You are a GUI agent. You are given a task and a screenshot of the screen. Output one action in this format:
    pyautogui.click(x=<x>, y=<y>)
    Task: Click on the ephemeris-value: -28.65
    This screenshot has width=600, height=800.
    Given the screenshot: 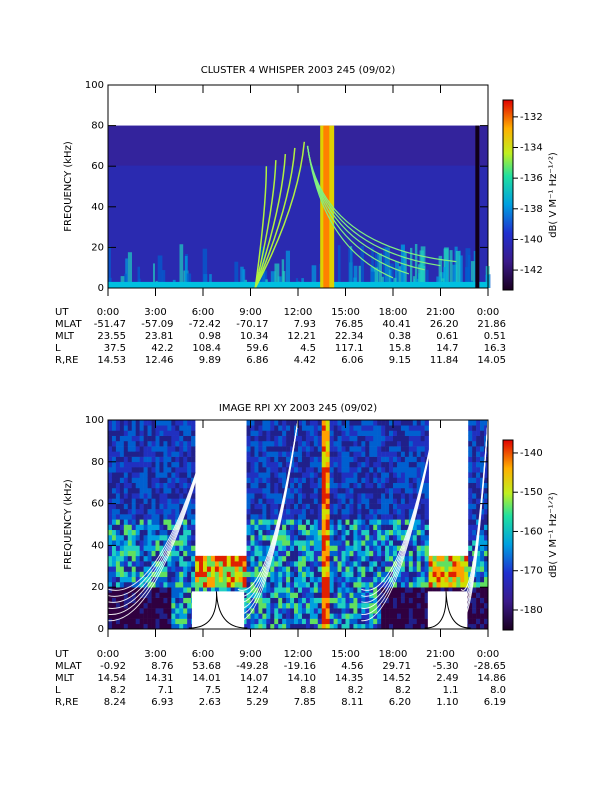 What is the action you would take?
    pyautogui.click(x=490, y=666)
    